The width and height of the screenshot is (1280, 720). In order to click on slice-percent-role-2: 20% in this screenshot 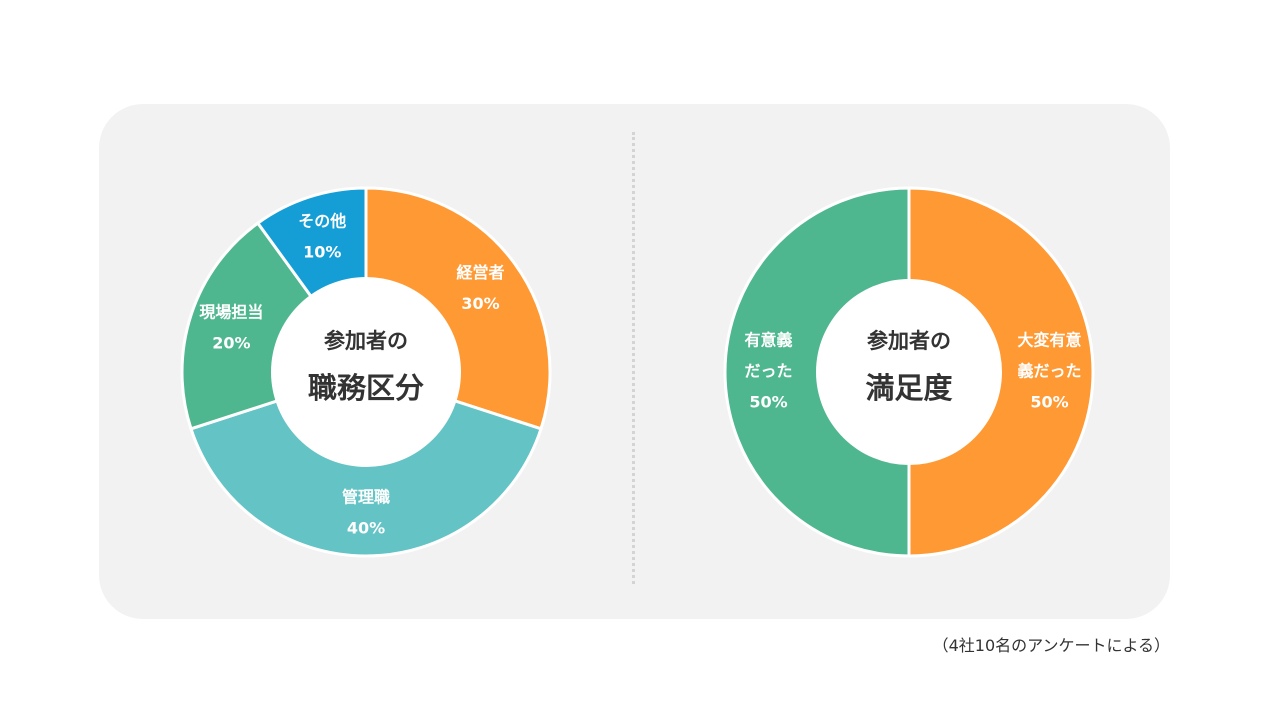, I will do `click(231, 342)`.